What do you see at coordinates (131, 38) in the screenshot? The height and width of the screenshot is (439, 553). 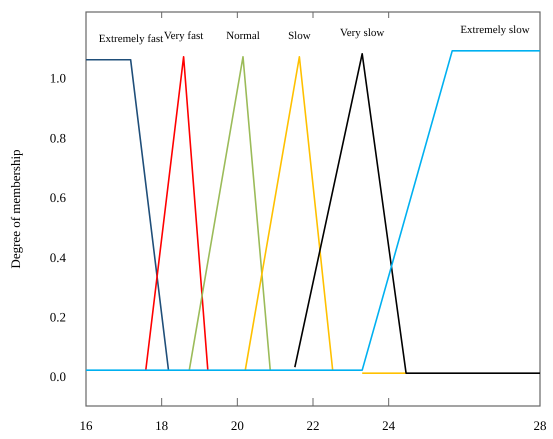 I see `series-label: Extremely fast` at bounding box center [131, 38].